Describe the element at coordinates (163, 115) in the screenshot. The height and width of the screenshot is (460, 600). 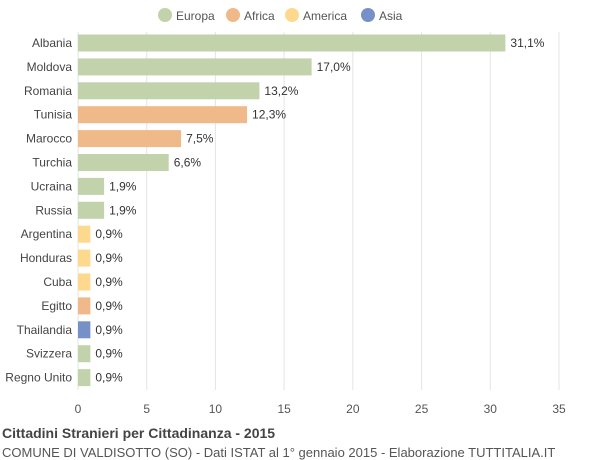
I see `bar-tunisia` at that location.